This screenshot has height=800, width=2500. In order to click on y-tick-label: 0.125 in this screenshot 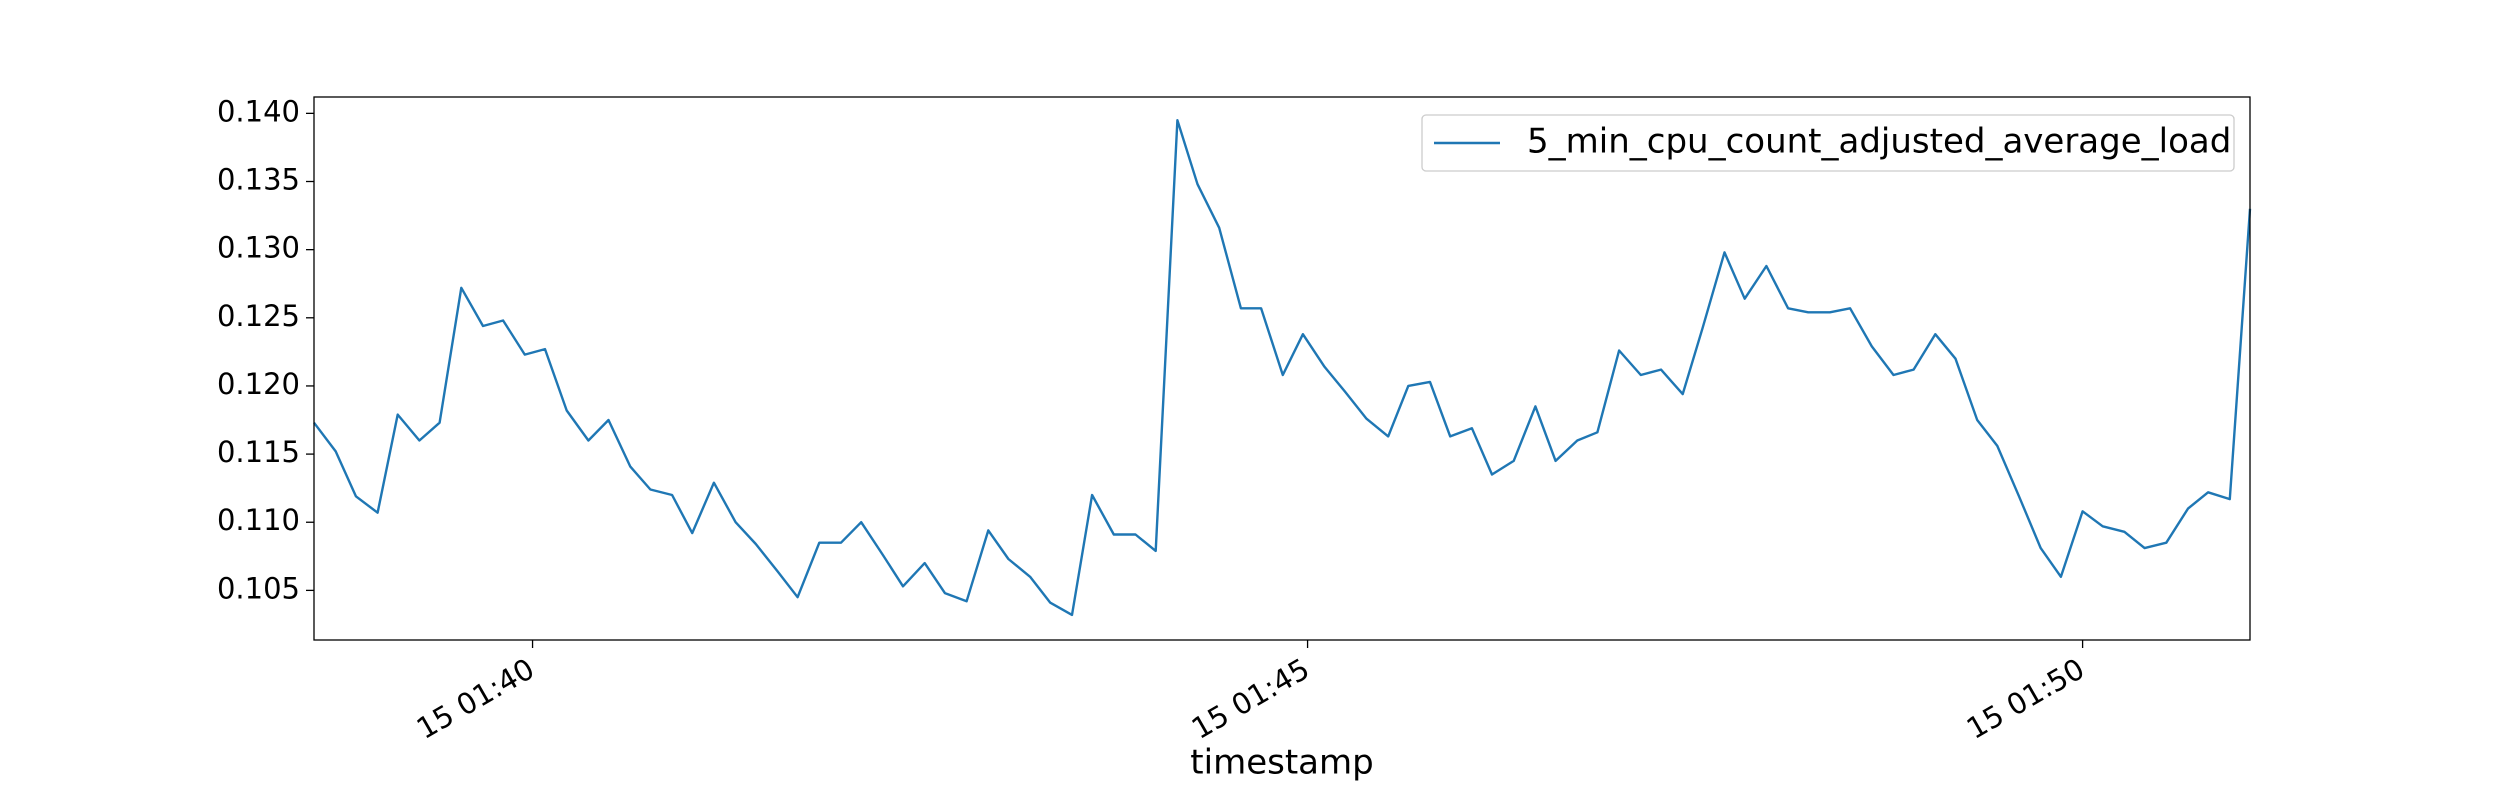, I will do `click(258, 316)`.